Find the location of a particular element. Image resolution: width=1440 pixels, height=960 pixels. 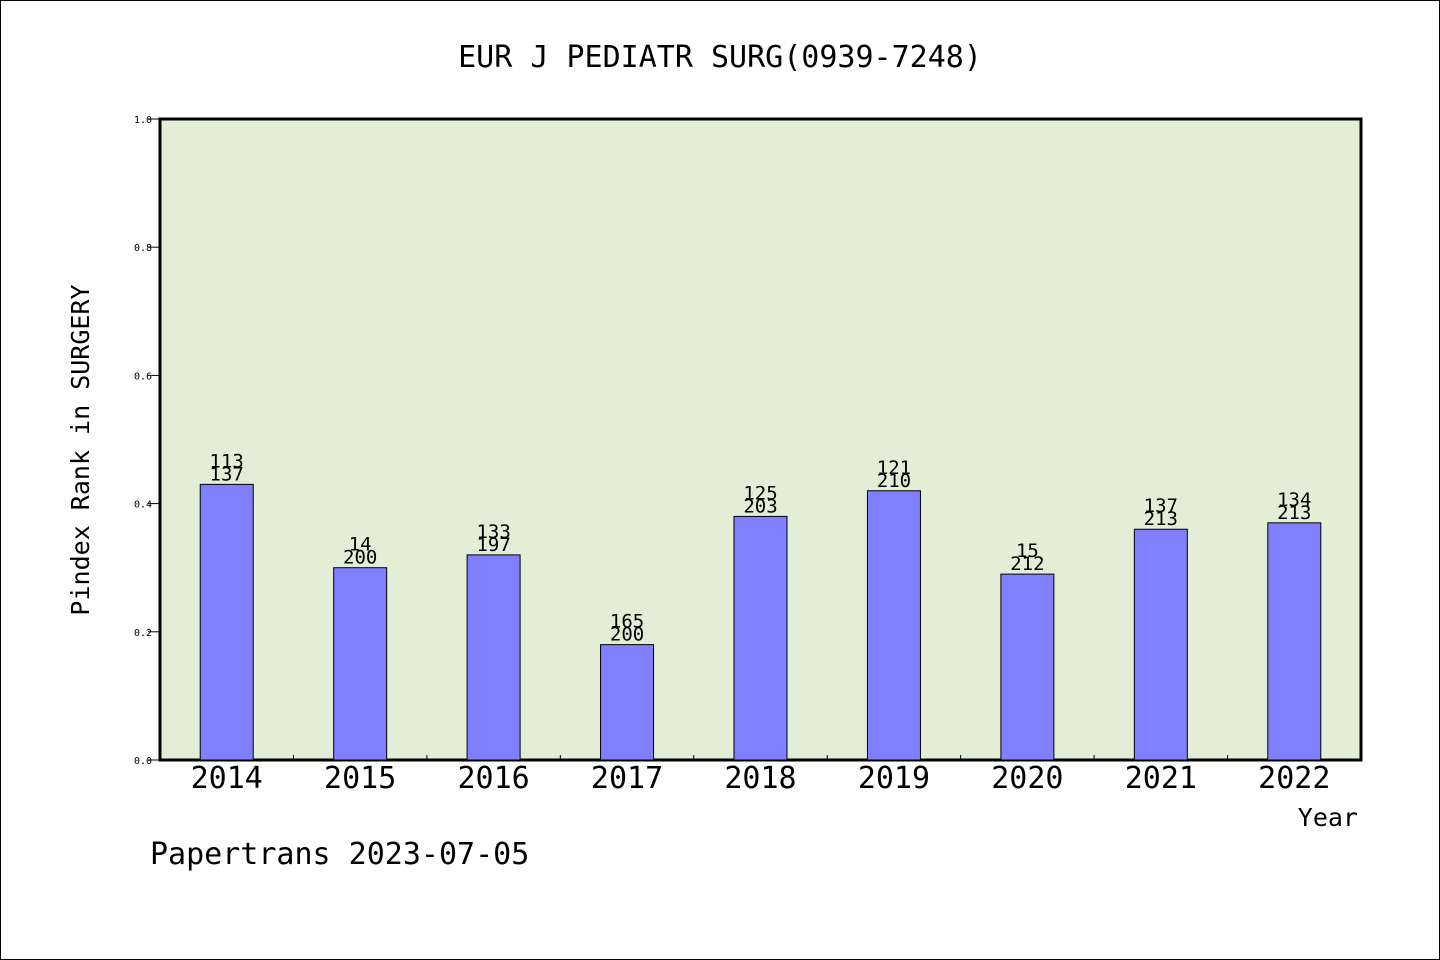

x-tick-label: 2018 is located at coordinates (760, 778).